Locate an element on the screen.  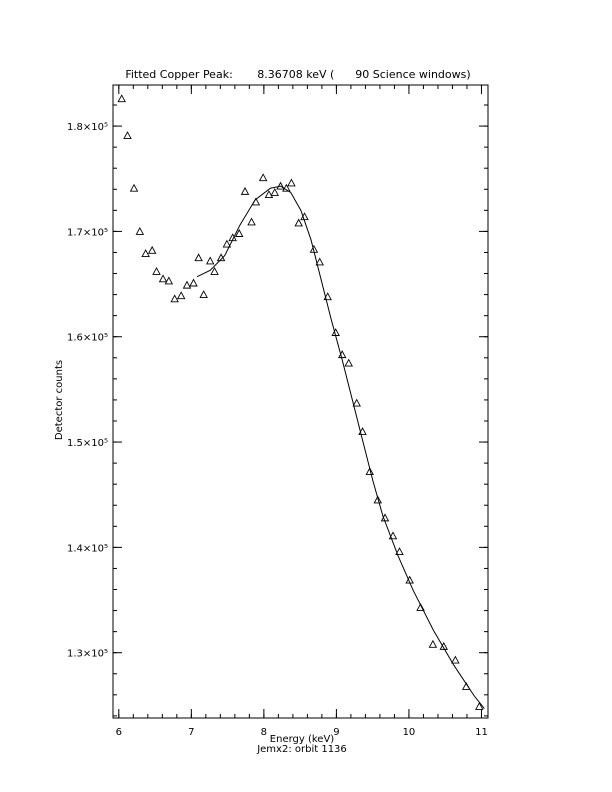
y-tick-label: 1.5×10⁵ is located at coordinates (87, 443).